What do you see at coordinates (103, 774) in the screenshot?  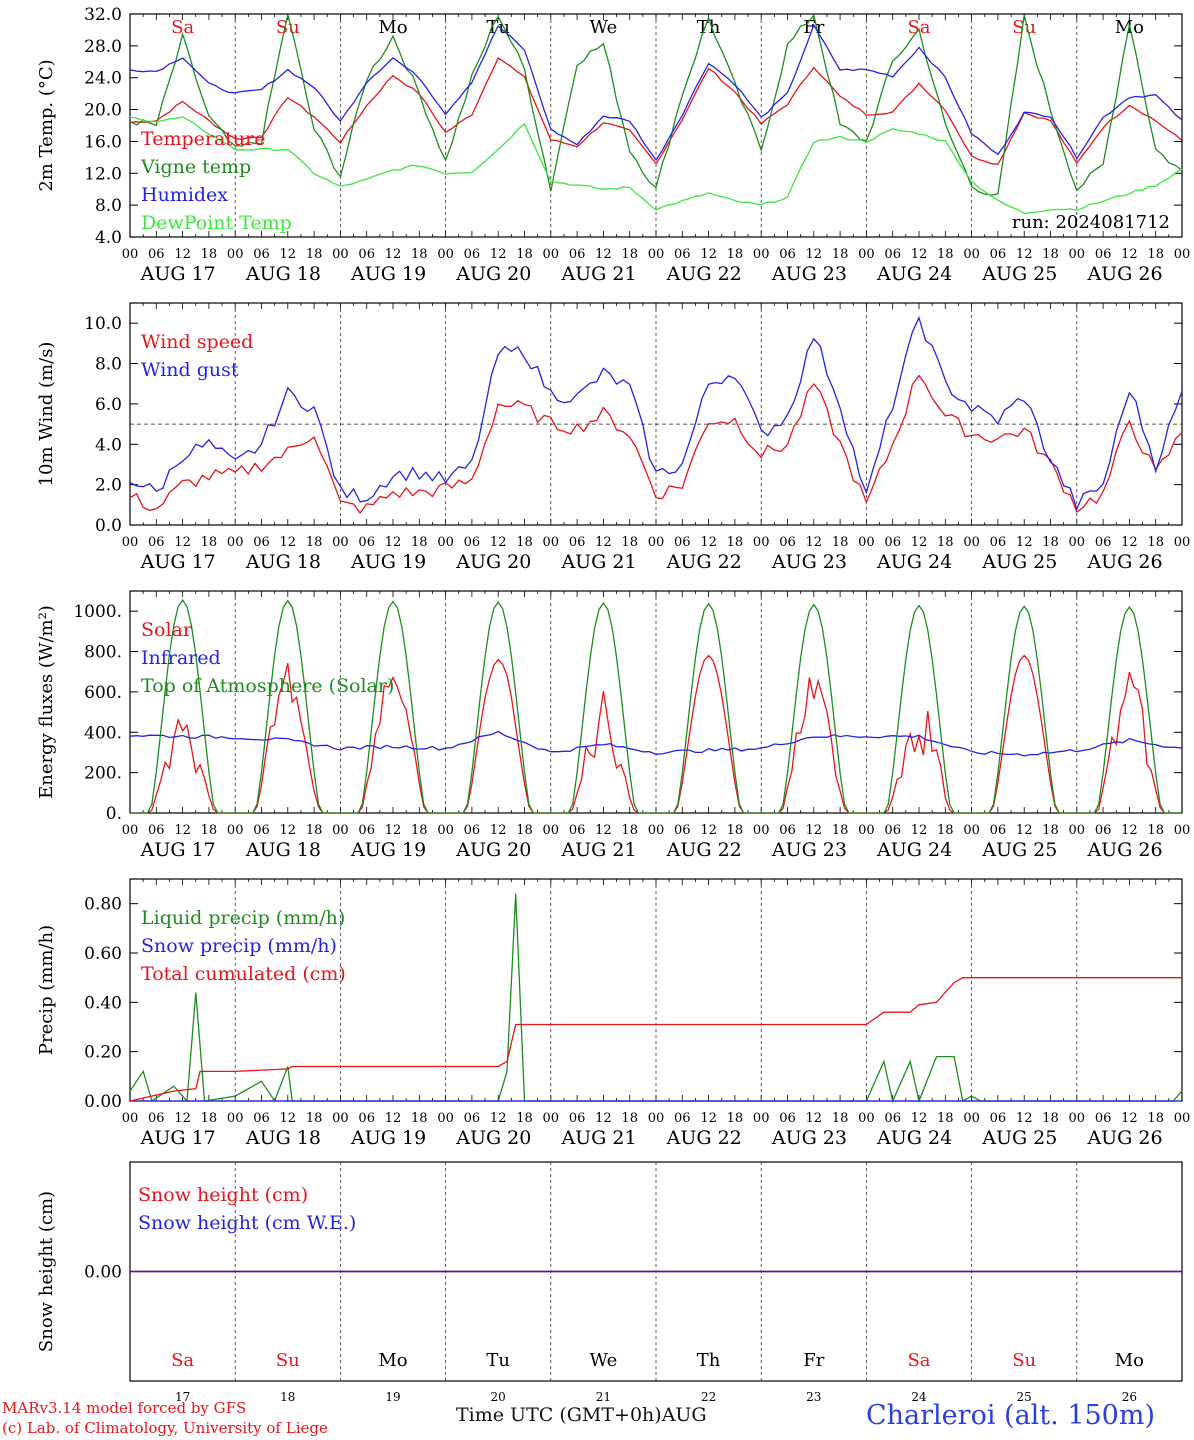 I see `y-tick-label: 200.` at bounding box center [103, 774].